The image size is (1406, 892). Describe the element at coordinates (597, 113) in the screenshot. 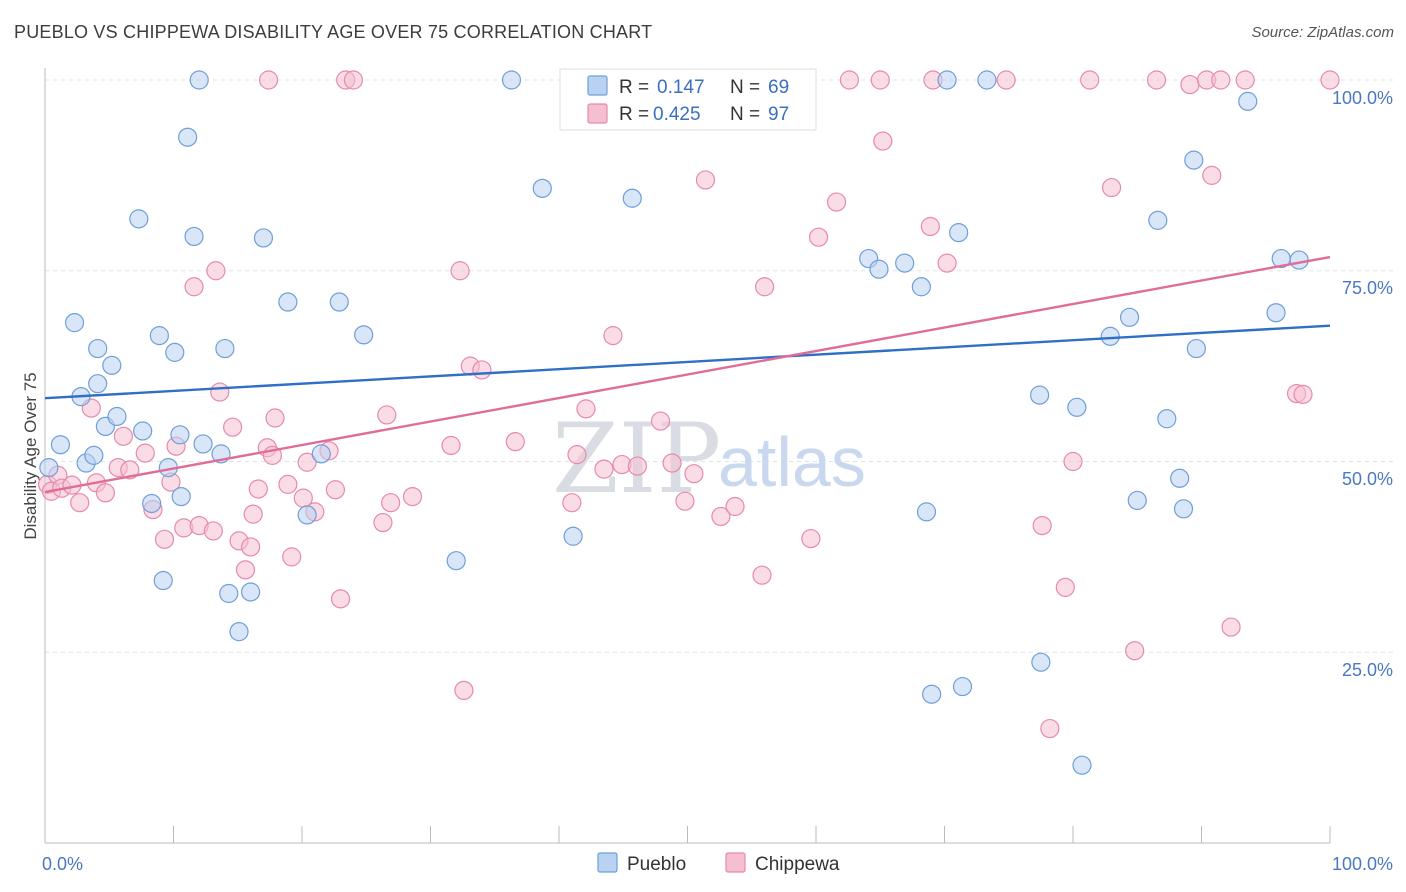

I see `legend-swatch-chippewa` at that location.